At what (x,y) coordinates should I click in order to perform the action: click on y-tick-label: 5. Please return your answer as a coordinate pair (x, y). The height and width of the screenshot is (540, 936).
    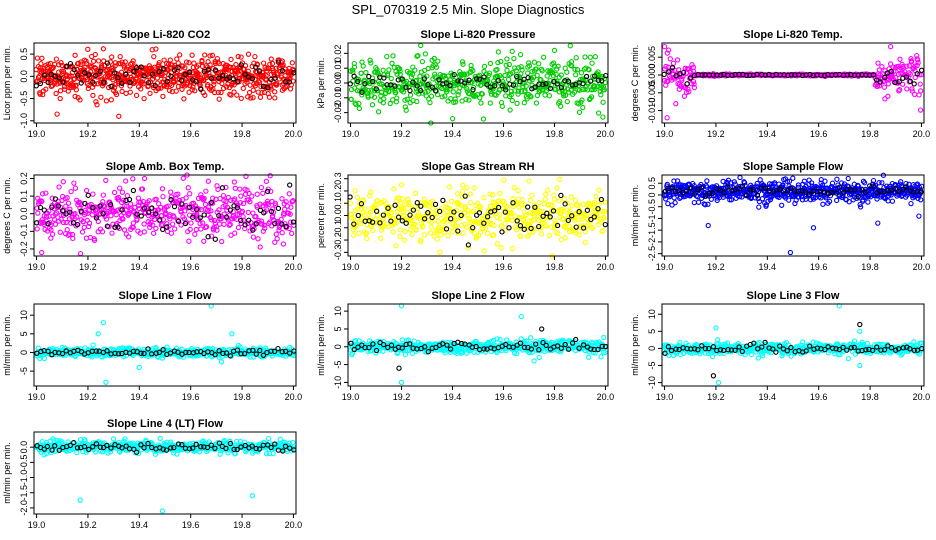
    Looking at the image, I should click on (24, 333).